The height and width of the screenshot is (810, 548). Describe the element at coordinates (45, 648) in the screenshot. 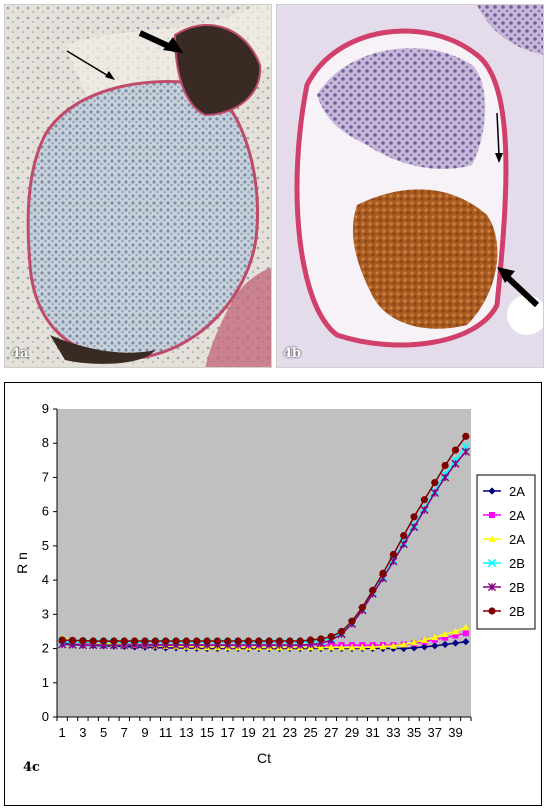

I see `y-tick-label: 2` at that location.